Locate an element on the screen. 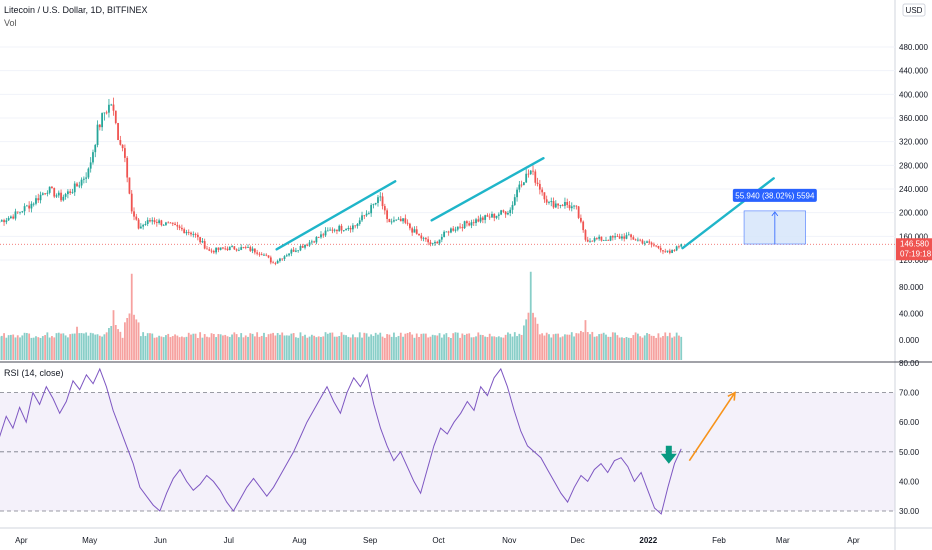 The height and width of the screenshot is (550, 932). currency-button: USD is located at coordinates (914, 10).